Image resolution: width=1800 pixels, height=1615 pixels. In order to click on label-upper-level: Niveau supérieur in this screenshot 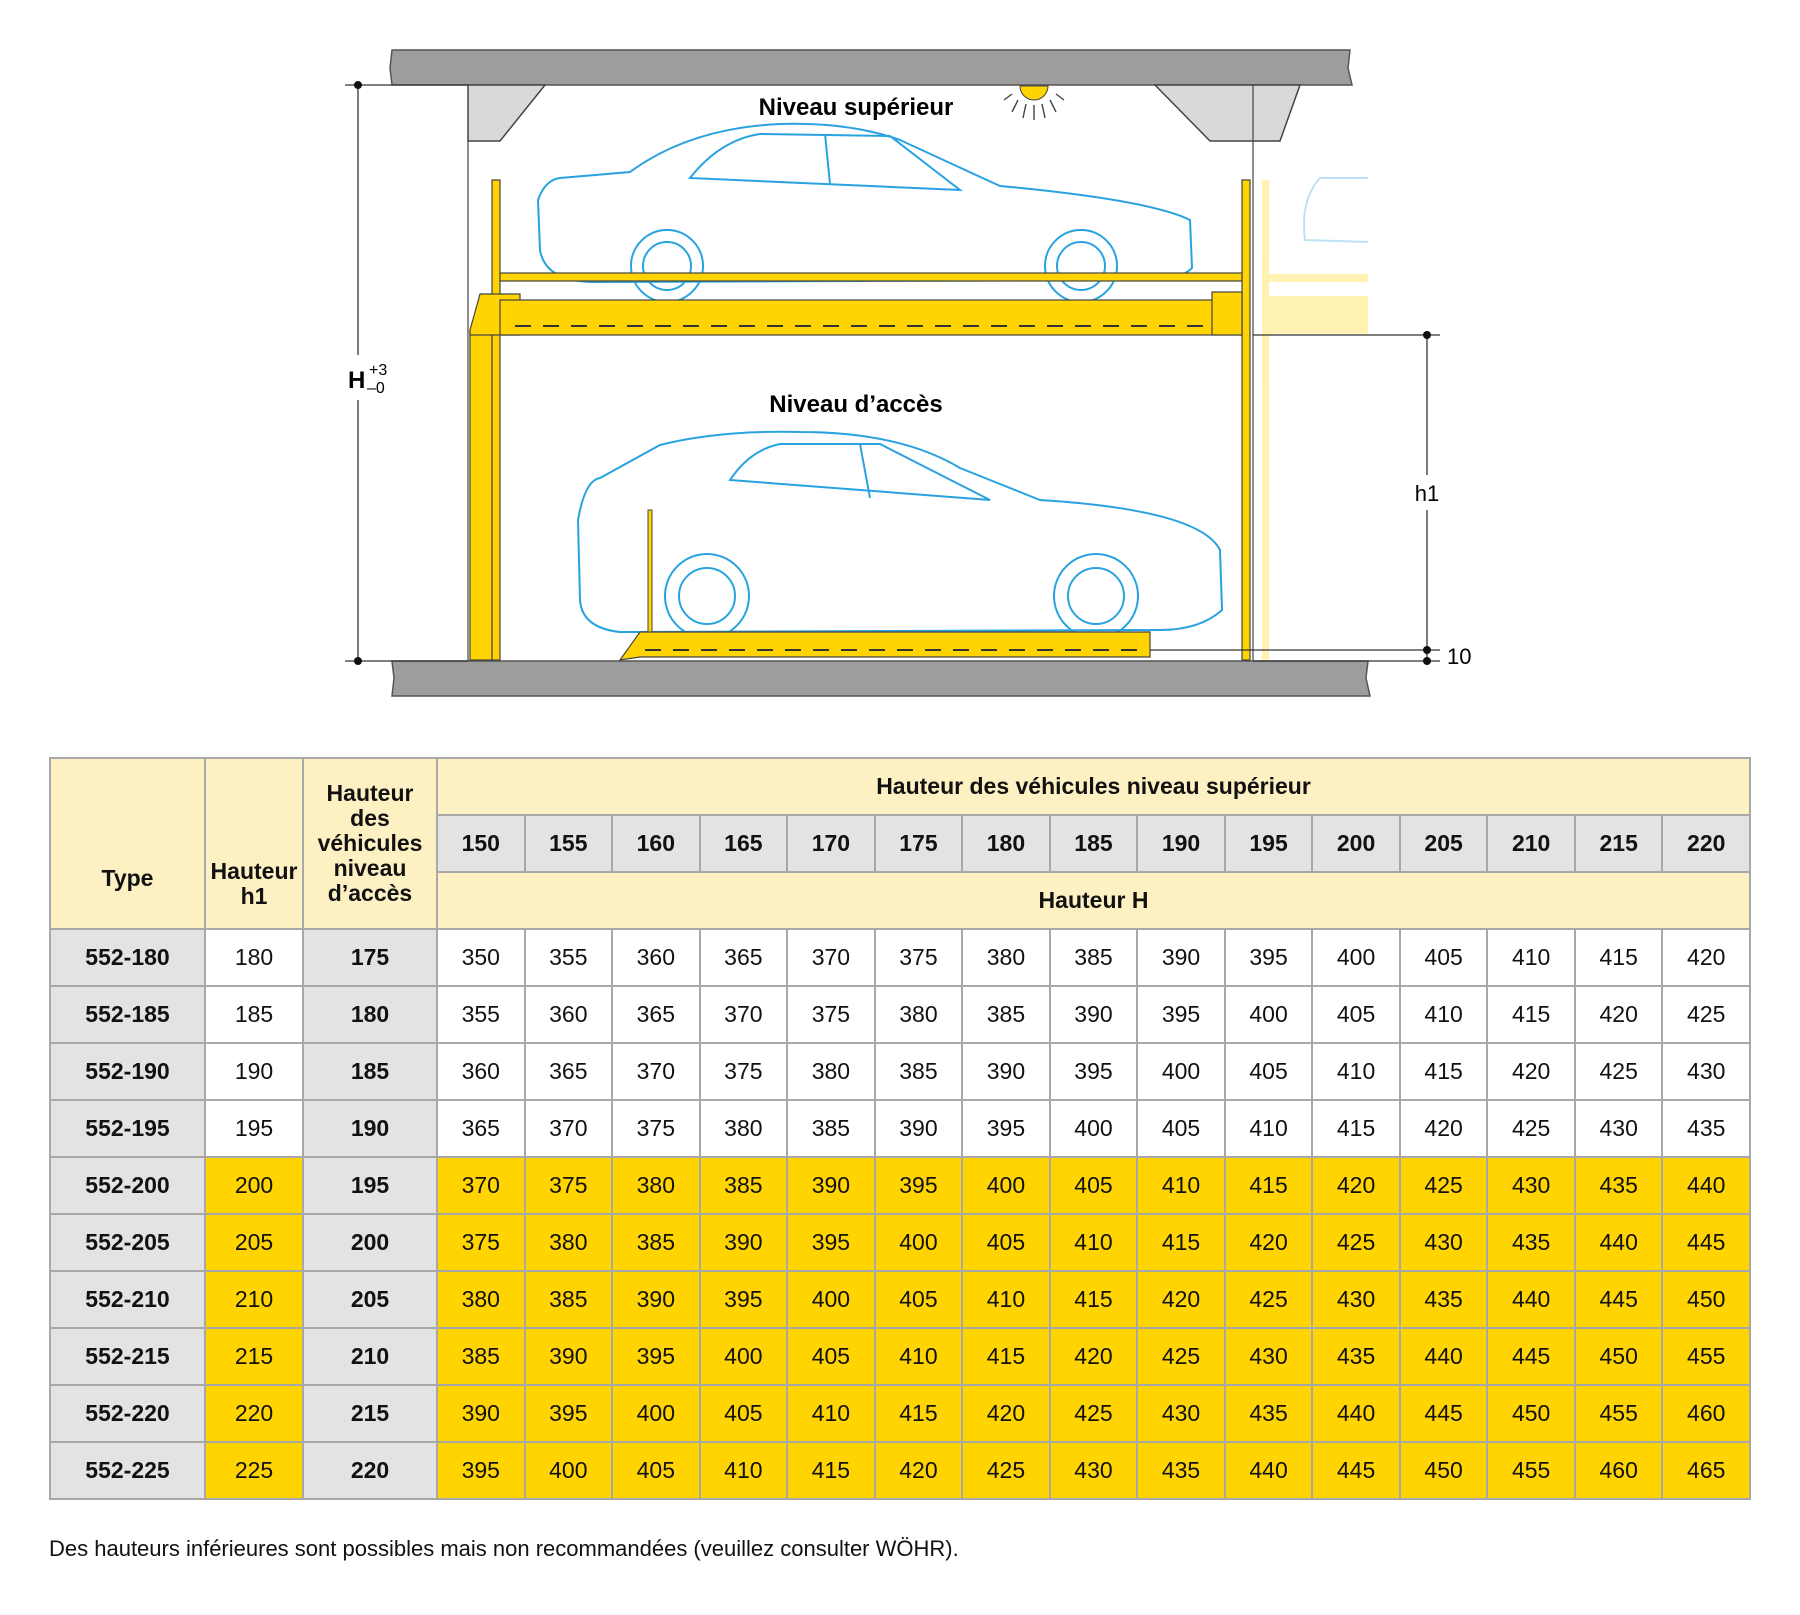, I will do `click(856, 107)`.